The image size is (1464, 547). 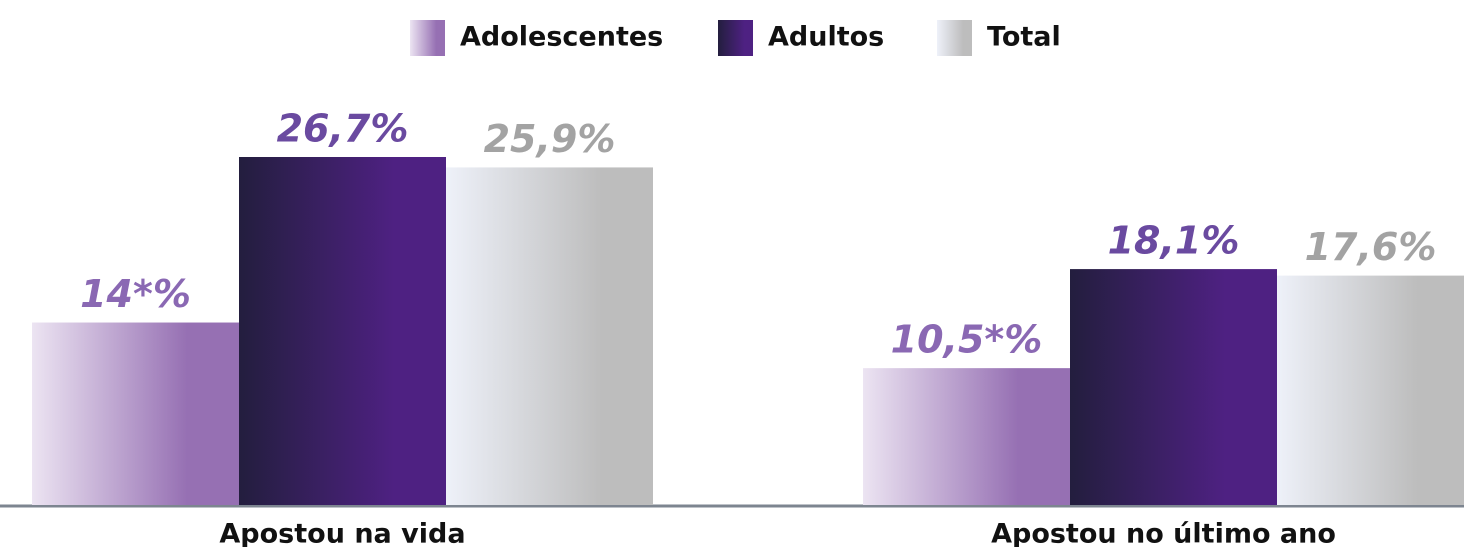 What do you see at coordinates (1174, 241) in the screenshot?
I see `value-label: 18,1%` at bounding box center [1174, 241].